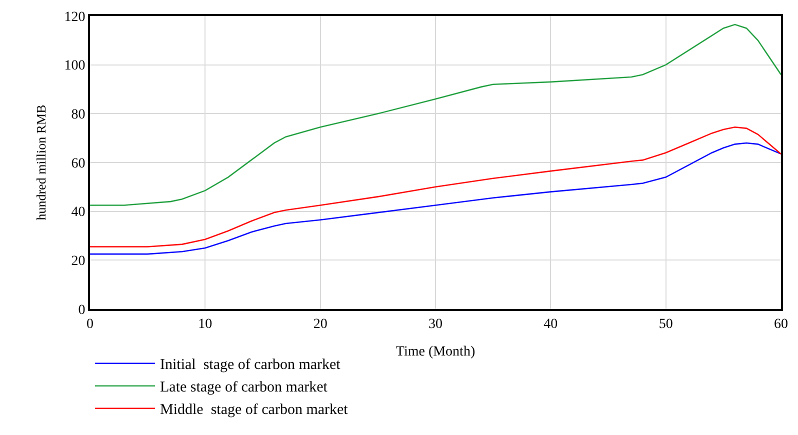 The width and height of the screenshot is (798, 435). I want to click on y-axis-title: hundred million RMB, so click(41, 162).